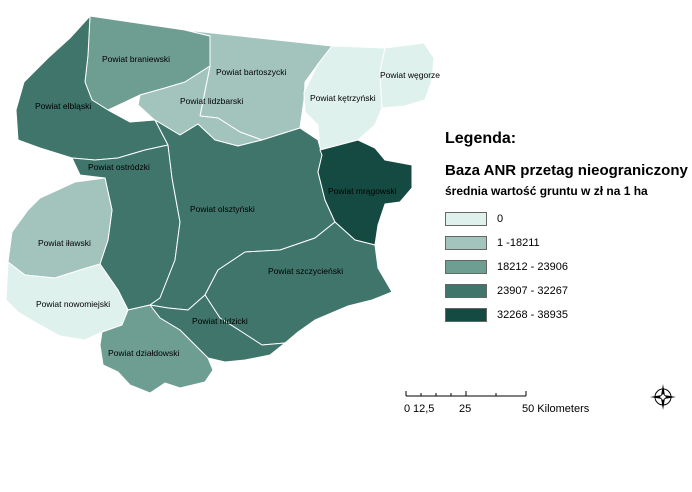 Image resolution: width=692 pixels, height=492 pixels. Describe the element at coordinates (424, 409) in the screenshot. I see `scale-tick-label: 12,5` at that location.